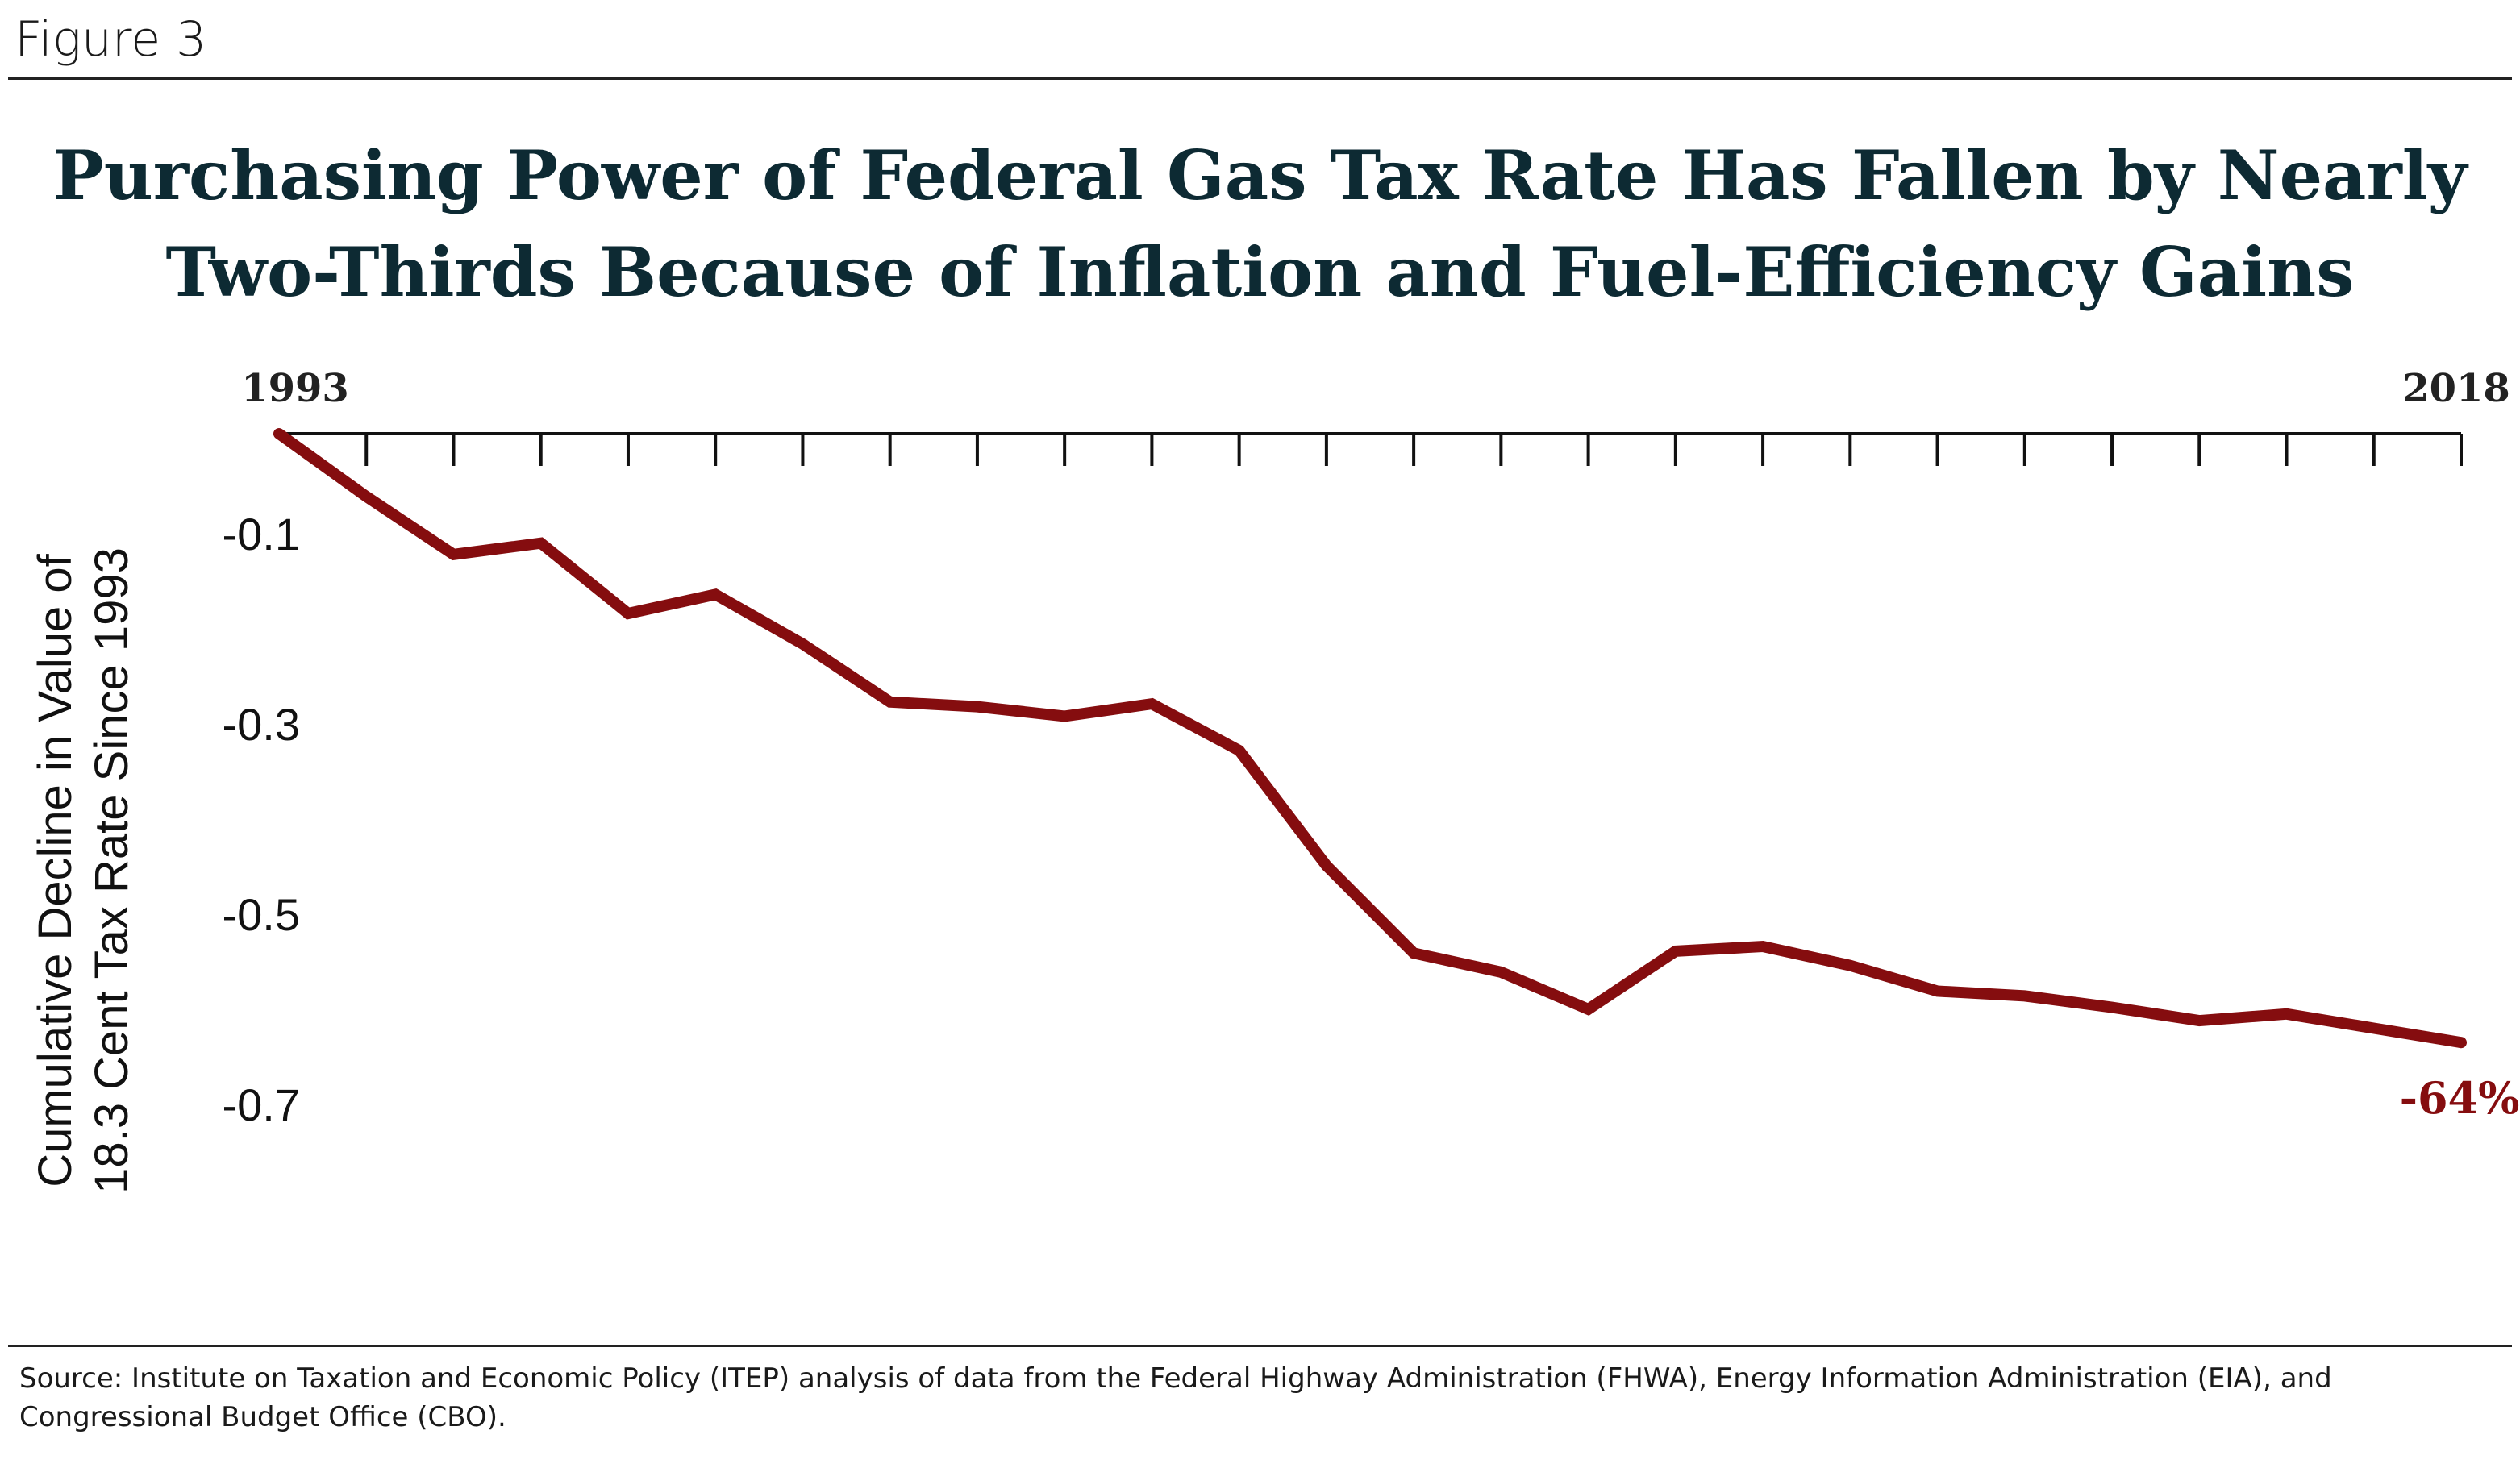  Describe the element at coordinates (262, 914) in the screenshot. I see `y-tick-label: -0.5` at that location.